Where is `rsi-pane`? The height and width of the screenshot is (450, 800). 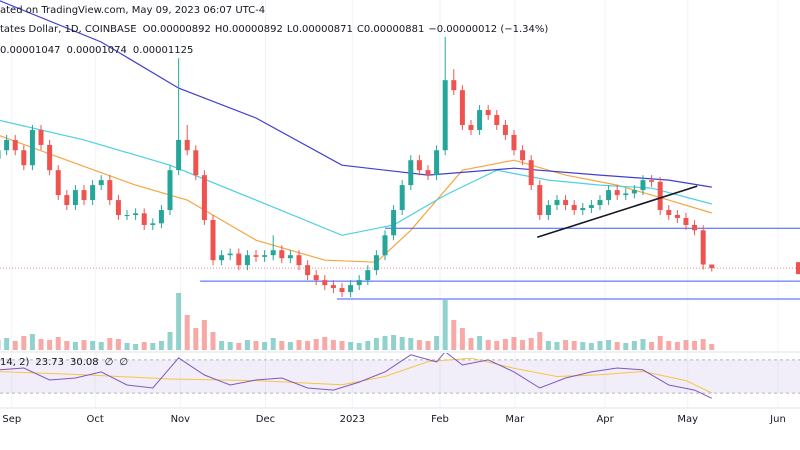
rsi-pane is located at coordinates (400, 376).